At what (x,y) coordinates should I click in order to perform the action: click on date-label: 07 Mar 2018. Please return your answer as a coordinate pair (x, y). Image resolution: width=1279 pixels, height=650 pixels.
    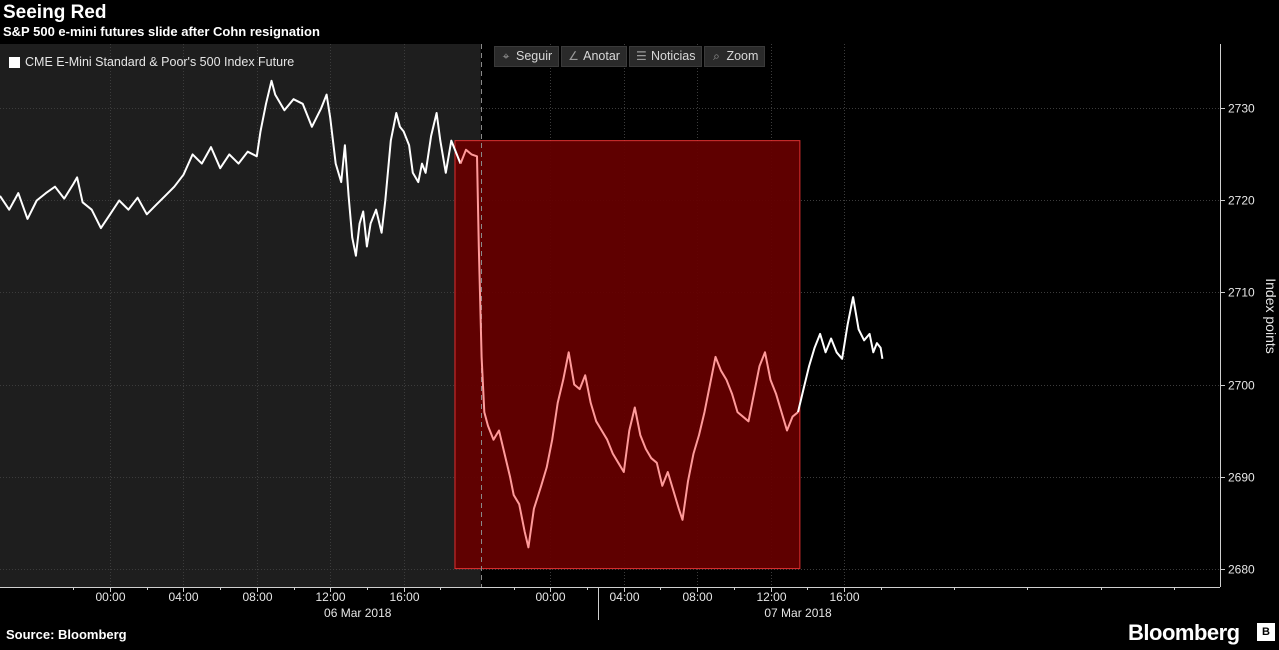
    Looking at the image, I should click on (798, 613).